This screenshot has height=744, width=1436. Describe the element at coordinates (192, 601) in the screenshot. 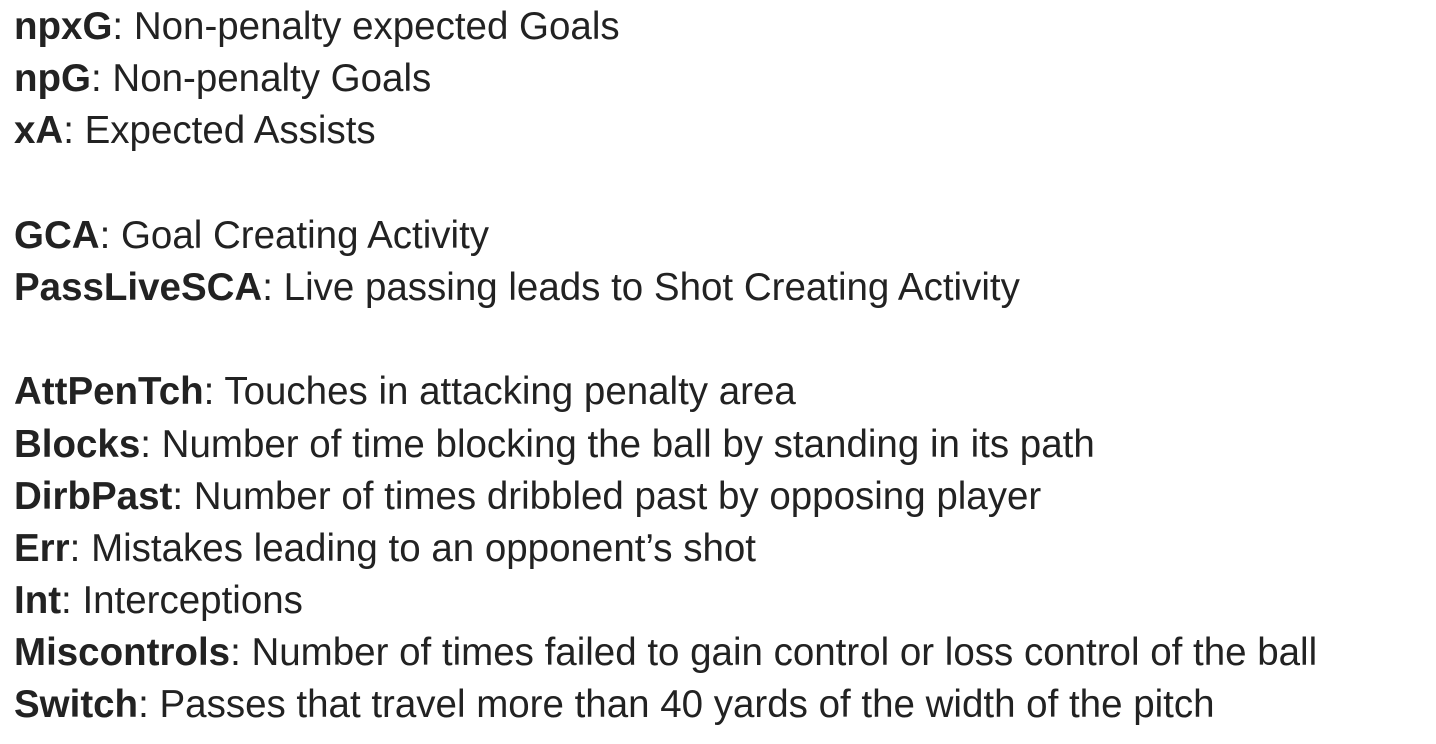

I see `definition: Interceptions` at that location.